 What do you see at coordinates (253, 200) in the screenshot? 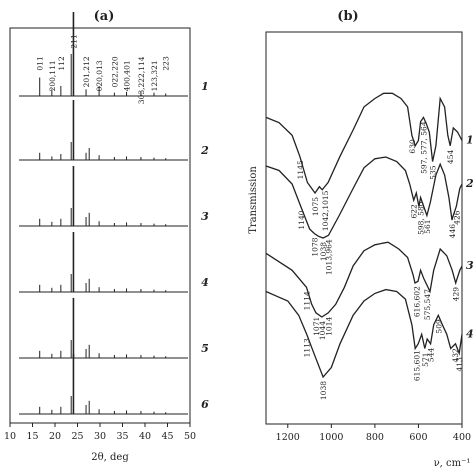
I see `panel-b-y-axis-label: Transmission` at bounding box center [253, 200].